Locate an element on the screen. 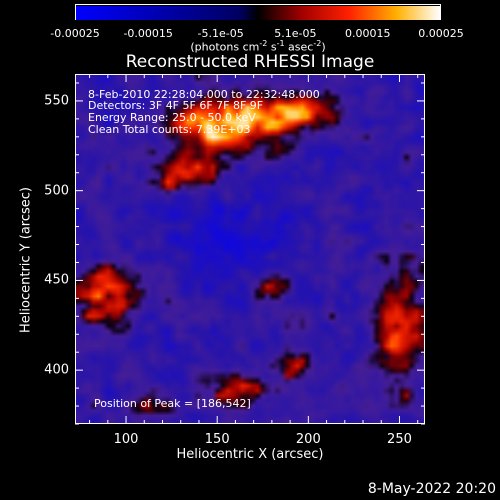  annotation-peak: Position of Peak = [186,542] is located at coordinates (172, 403).